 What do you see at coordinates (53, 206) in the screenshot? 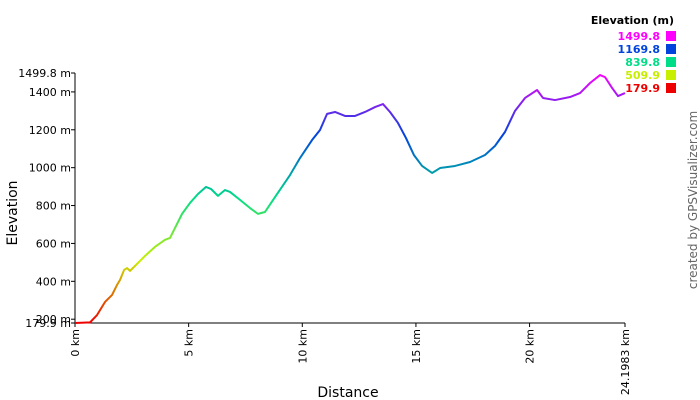
I see `y-tick-label: 800 m` at bounding box center [53, 206].